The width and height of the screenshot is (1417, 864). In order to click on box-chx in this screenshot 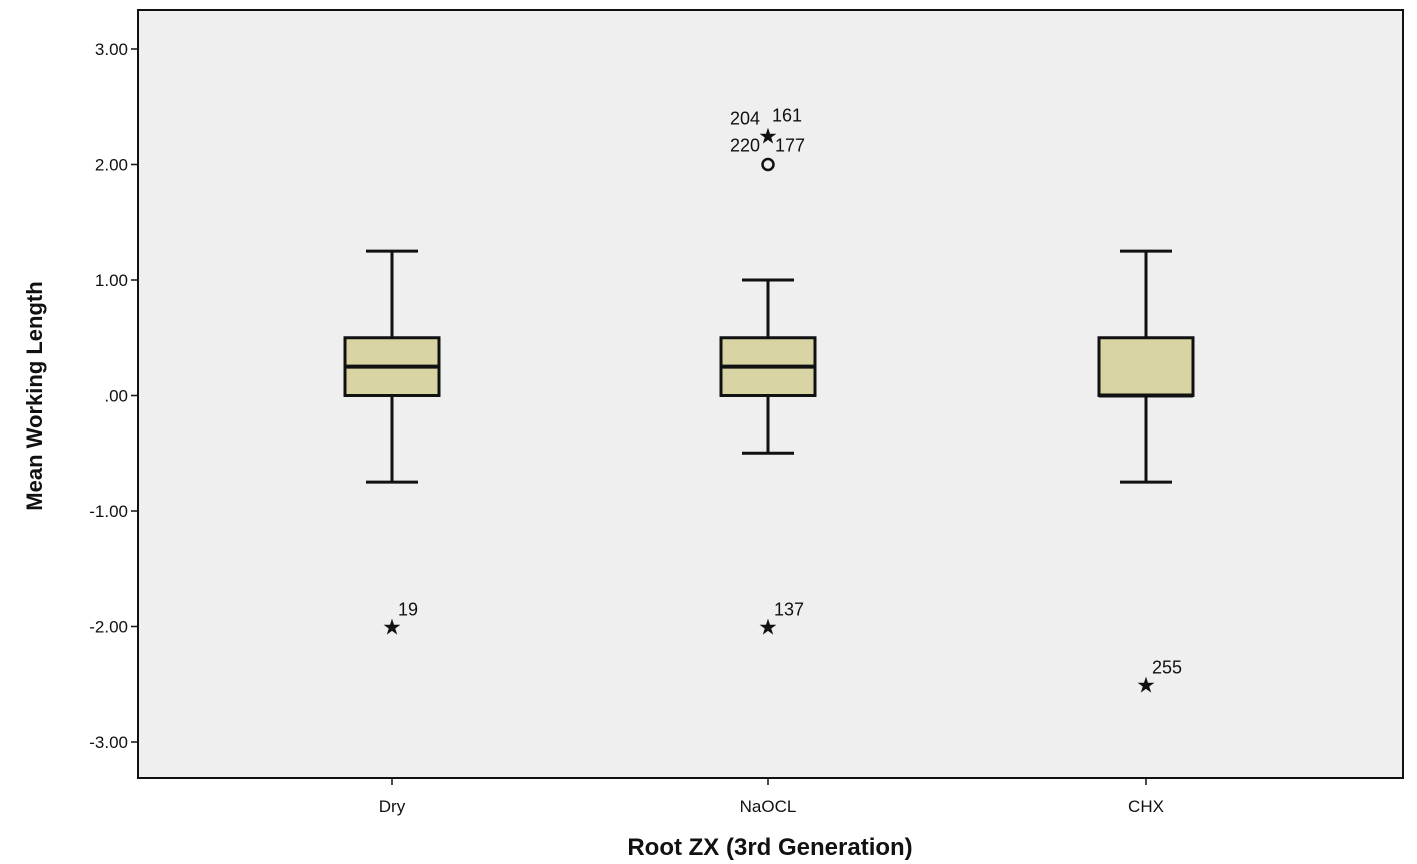, I will do `click(1146, 366)`.